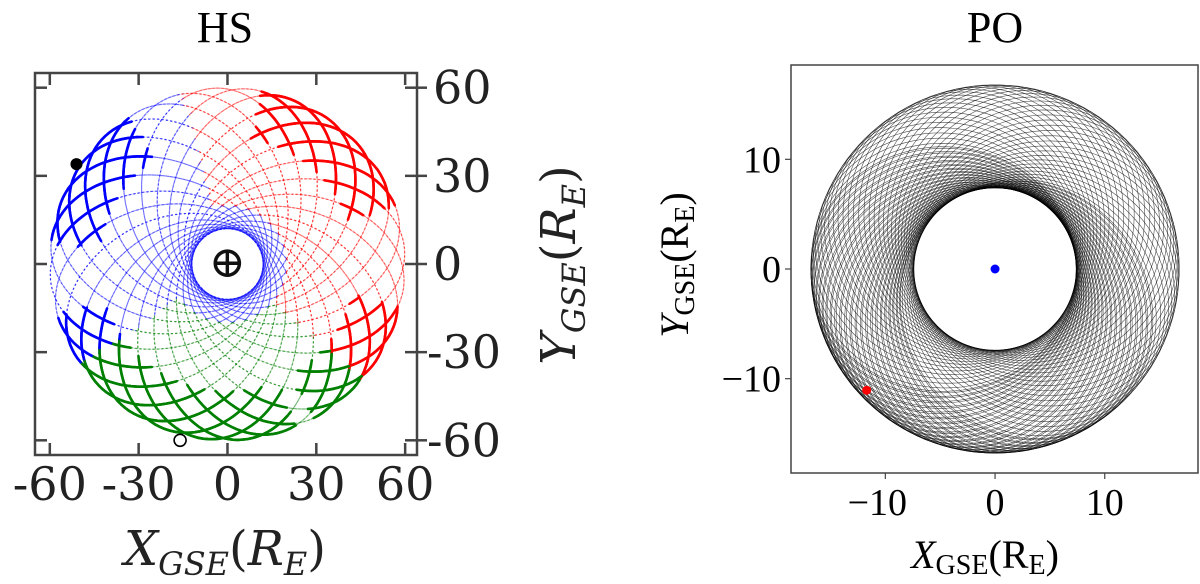 This screenshot has height=584, width=1200. I want to click on po-title: PO, so click(995, 27).